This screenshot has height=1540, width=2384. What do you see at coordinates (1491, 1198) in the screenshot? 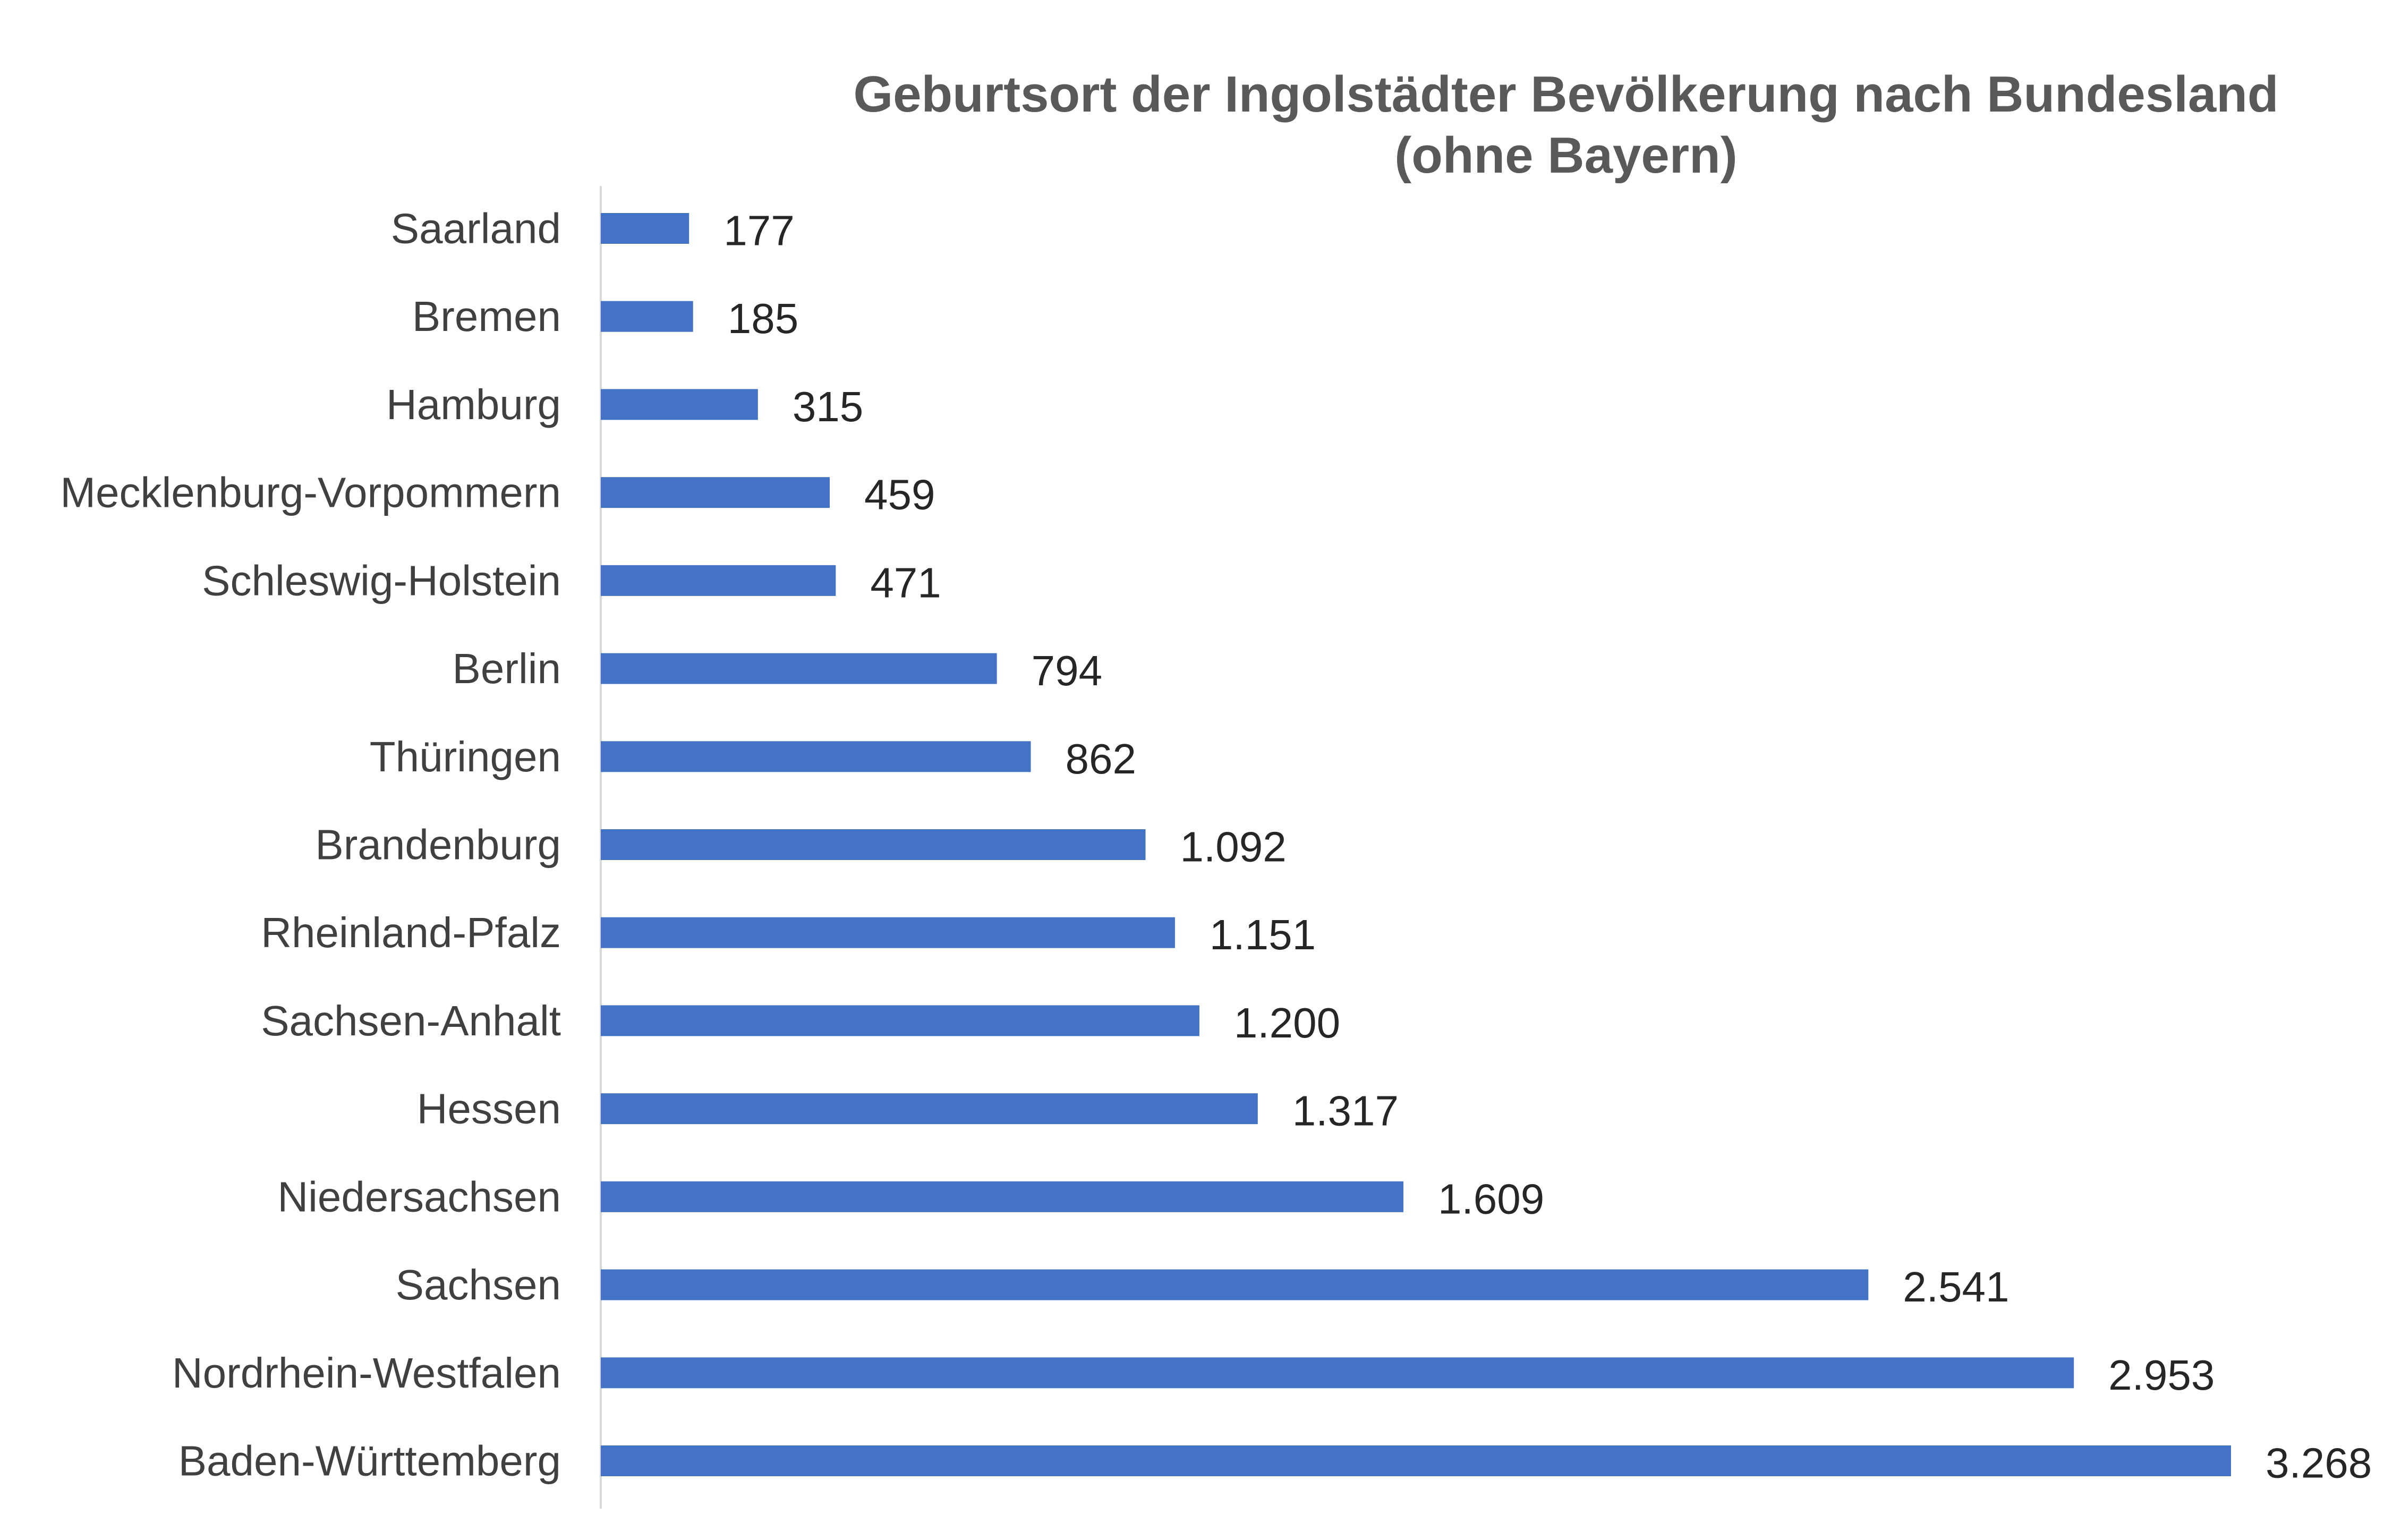
I see `value-label-niedersachsen: 1.609` at bounding box center [1491, 1198].